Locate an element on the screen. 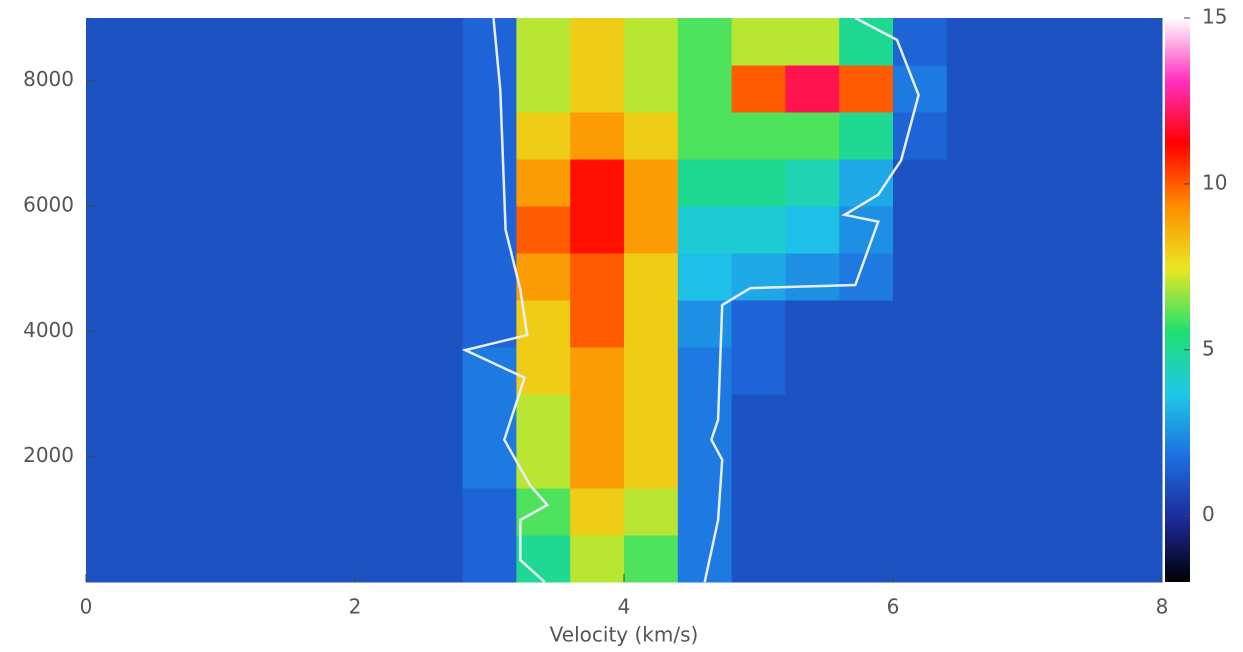  y-tick-label: 2000 is located at coordinates (48, 455).